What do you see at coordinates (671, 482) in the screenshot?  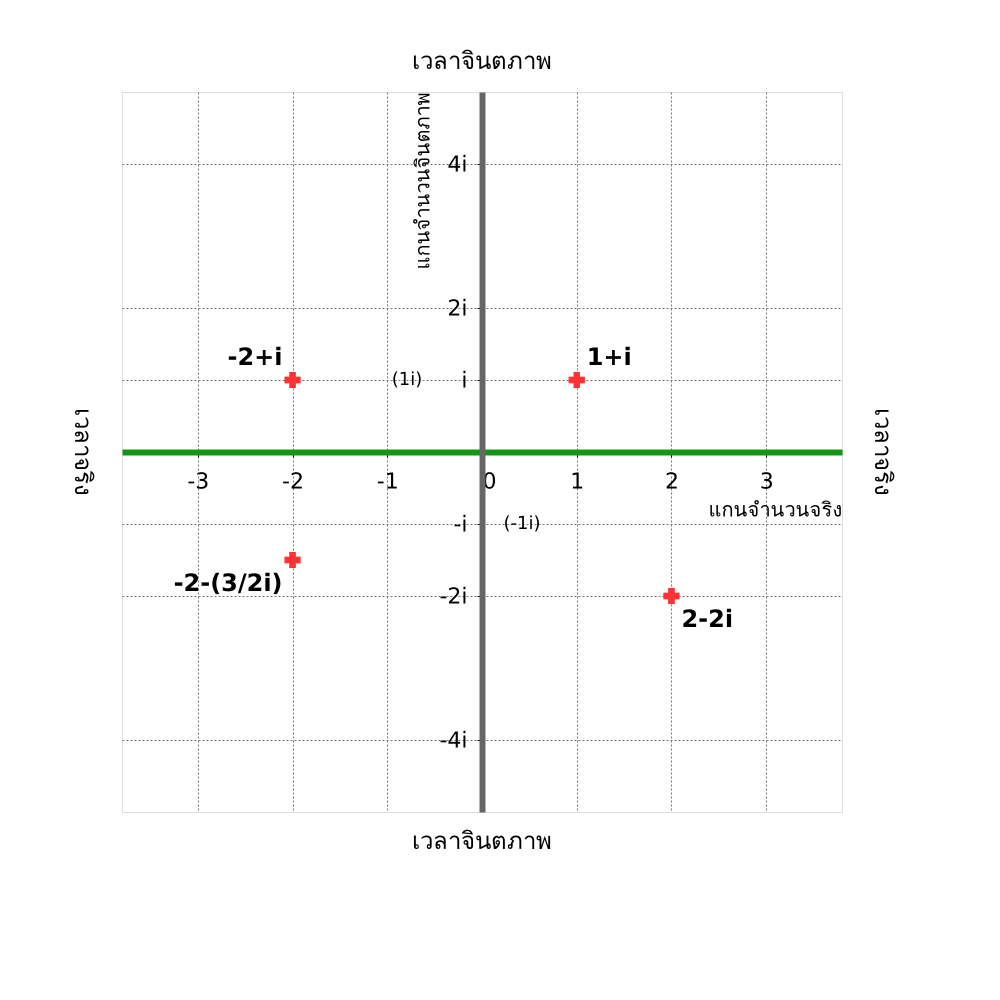 I see `x-tick-label: 2` at bounding box center [671, 482].